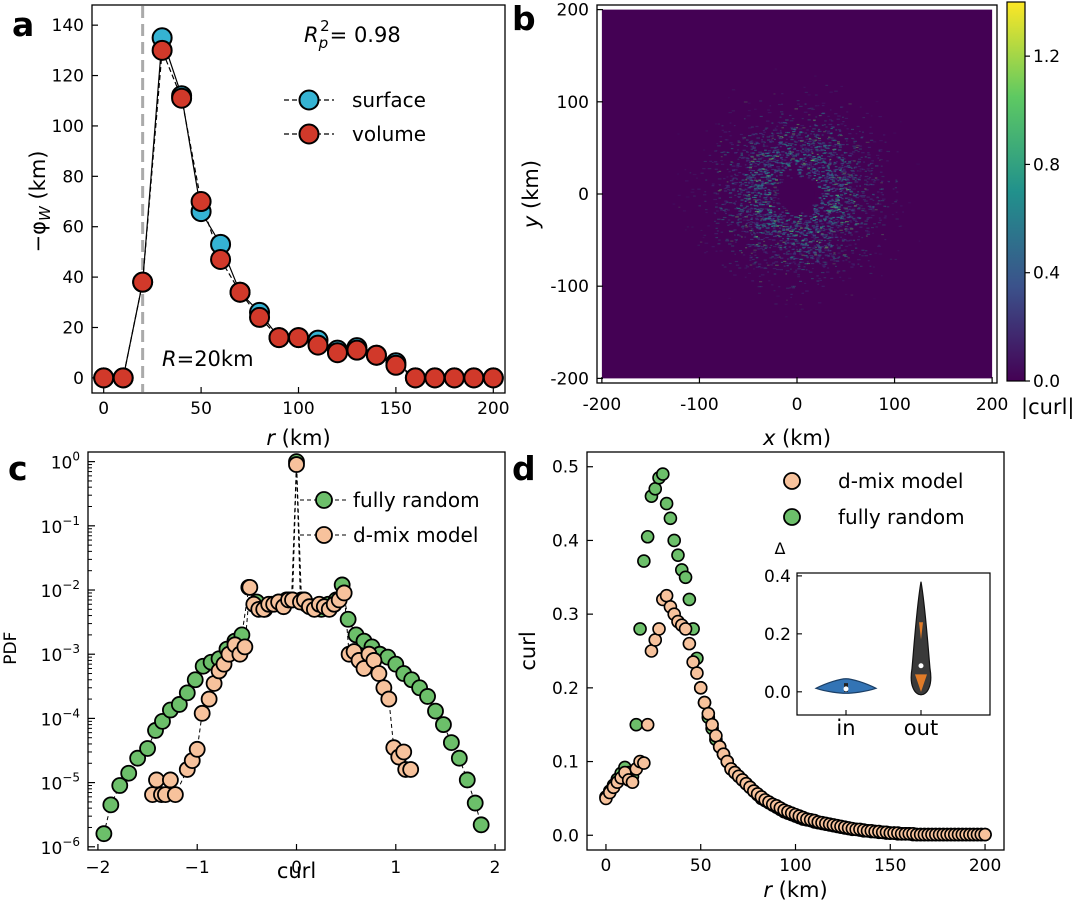 This screenshot has height=904, width=1080. I want to click on x-tick-label: 200, so click(985, 866).